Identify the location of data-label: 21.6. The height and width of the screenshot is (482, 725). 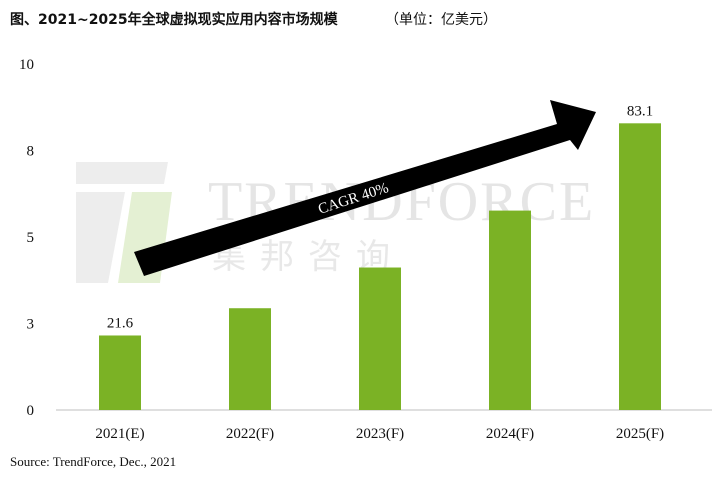
(120, 323).